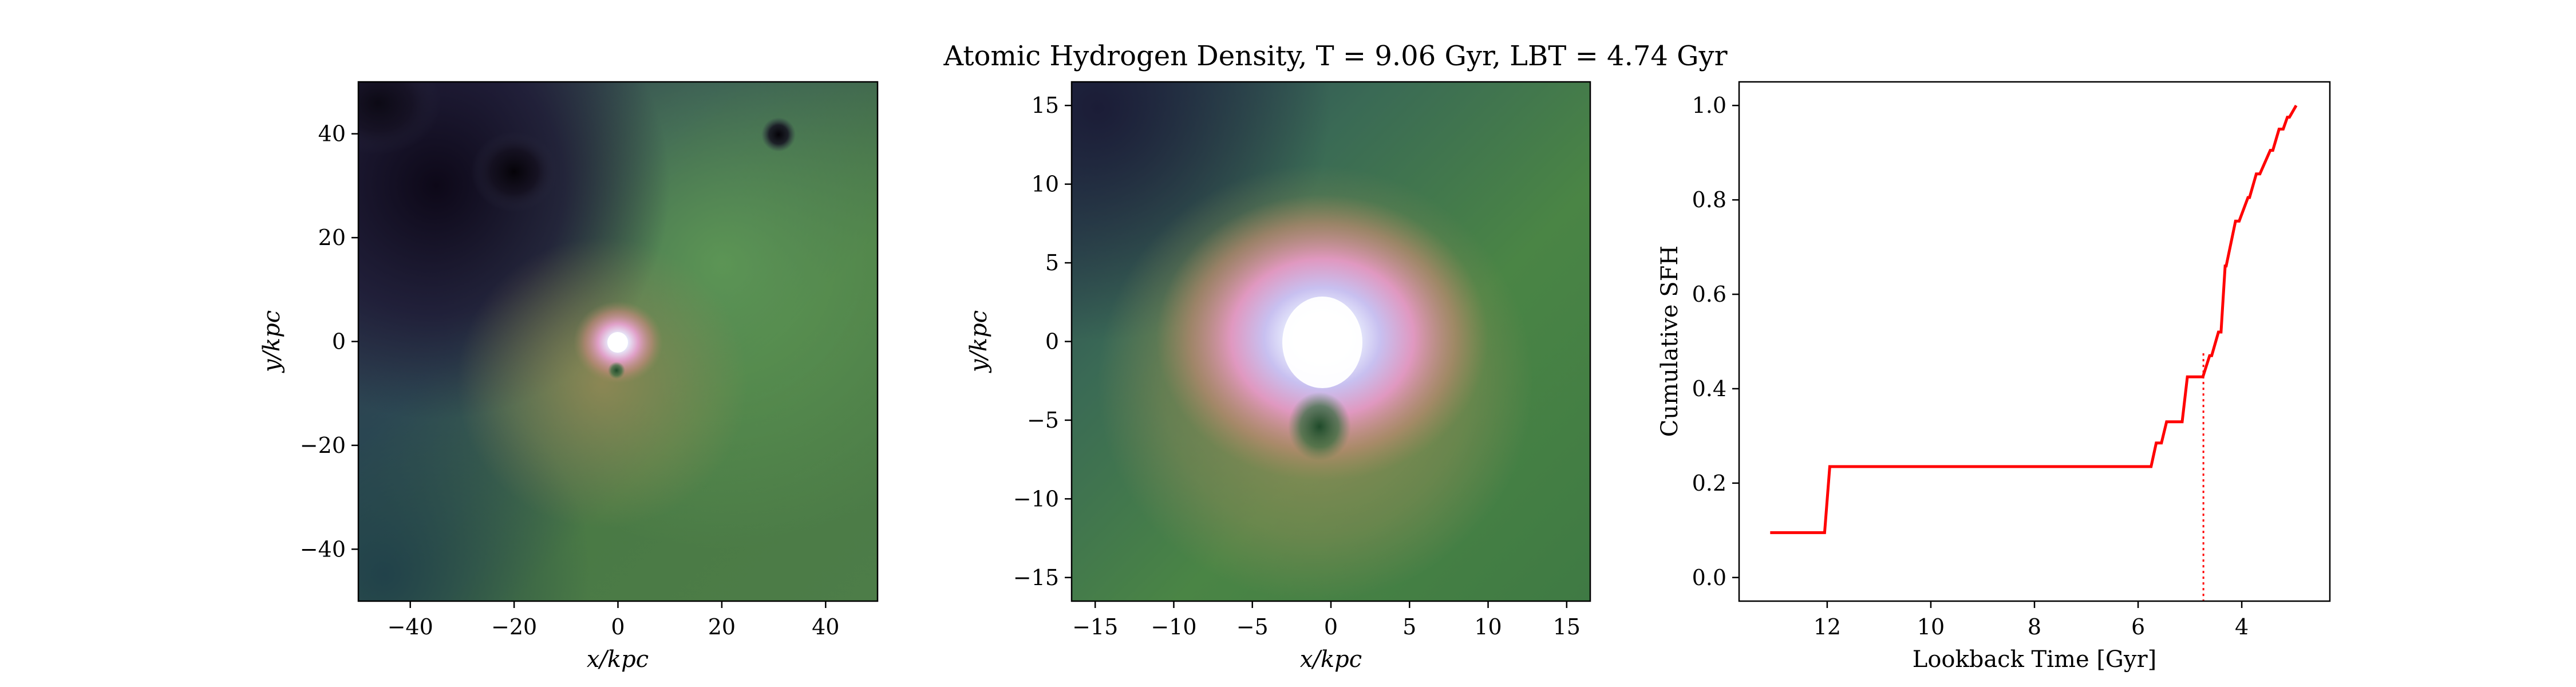 Image resolution: width=2576 pixels, height=687 pixels. I want to click on middle-heatmap-ytick-label-2: −5, so click(1043, 420).